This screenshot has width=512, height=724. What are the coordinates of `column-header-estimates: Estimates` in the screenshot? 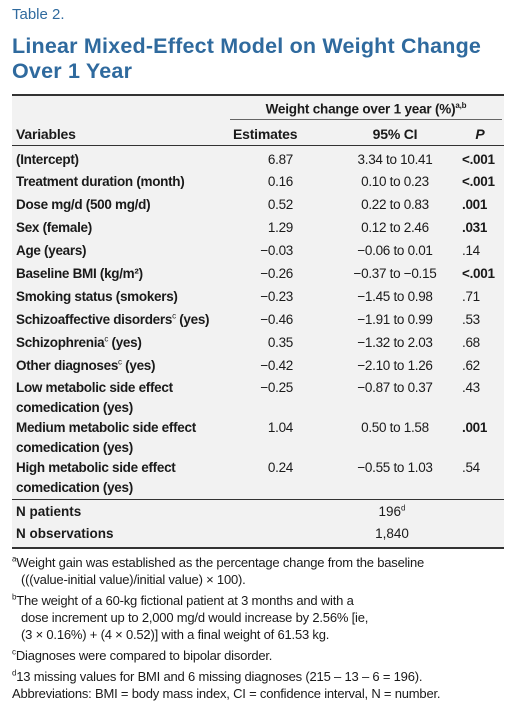 It's located at (265, 134).